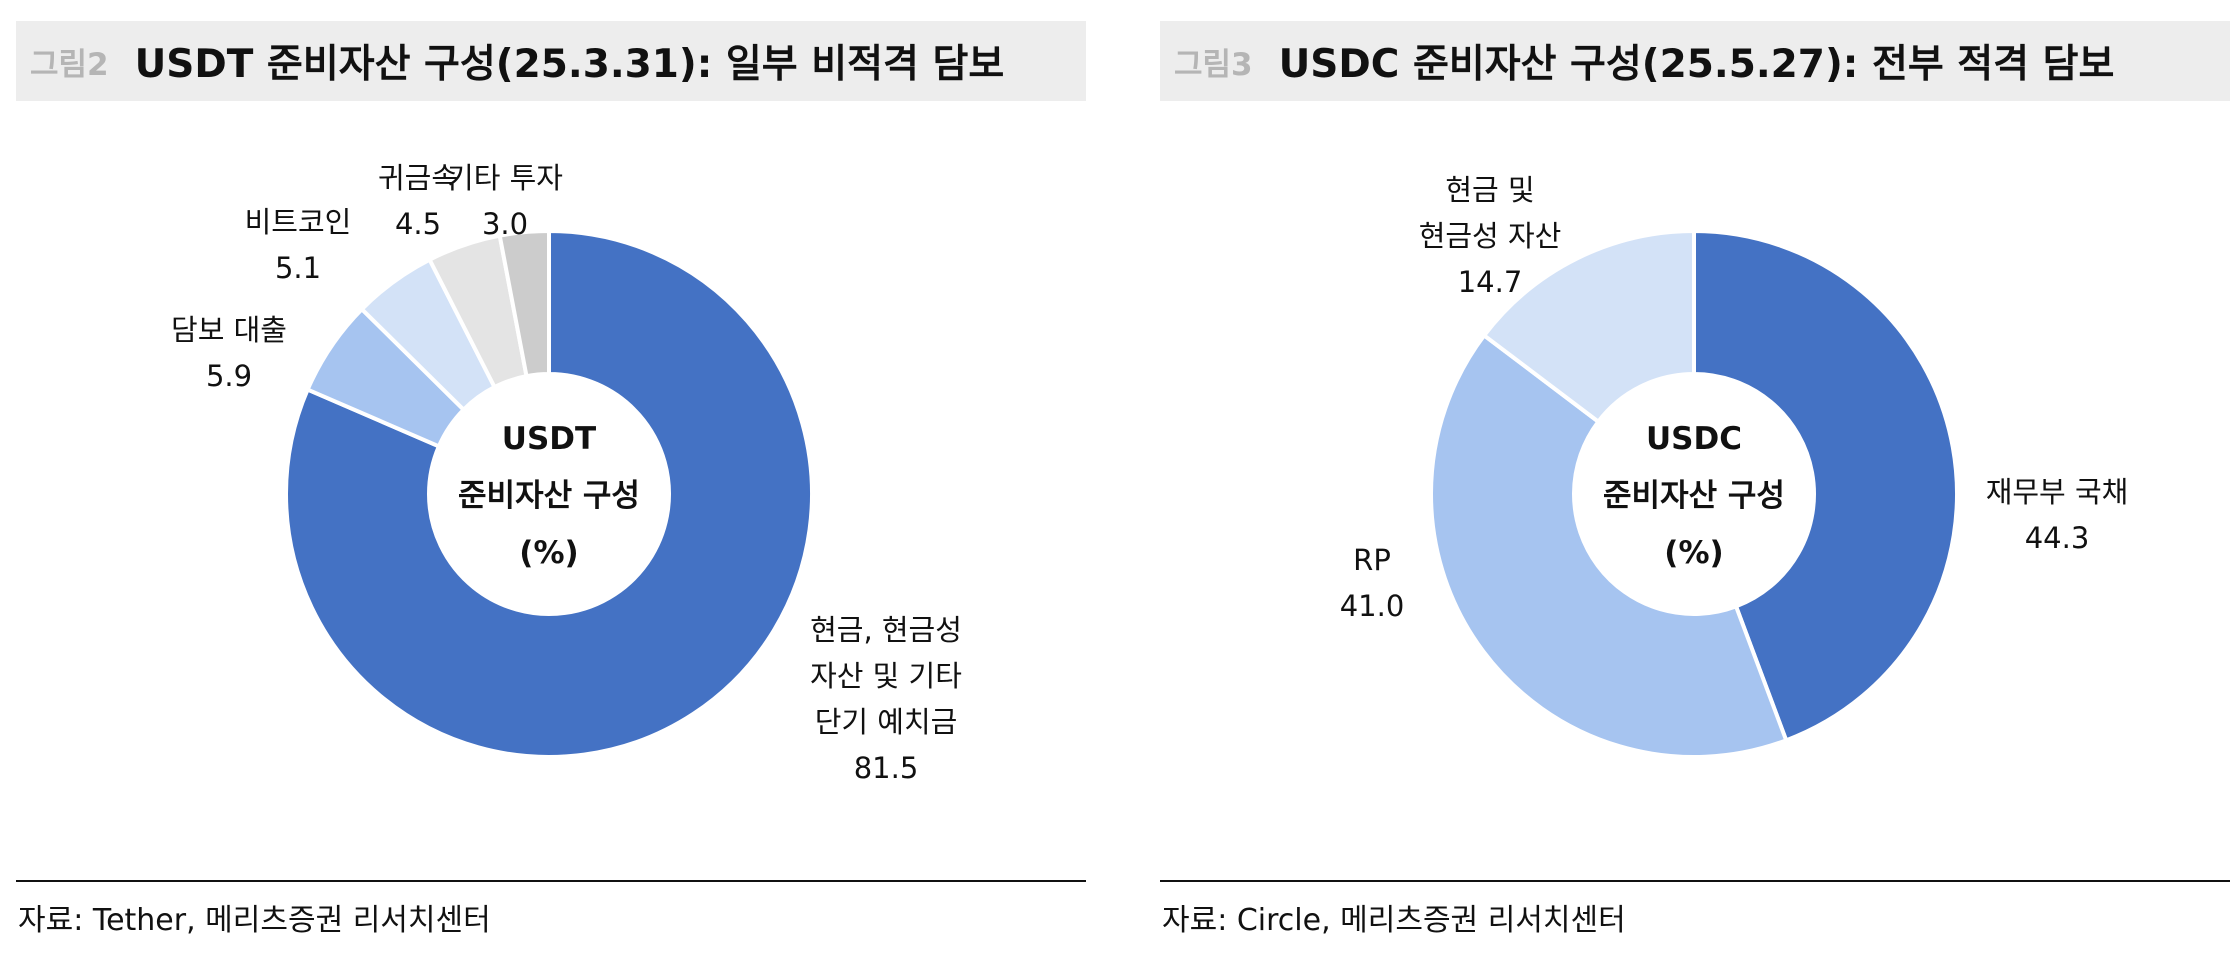  Describe the element at coordinates (418, 224) in the screenshot. I see `slice-value-label: 4.5` at that location.